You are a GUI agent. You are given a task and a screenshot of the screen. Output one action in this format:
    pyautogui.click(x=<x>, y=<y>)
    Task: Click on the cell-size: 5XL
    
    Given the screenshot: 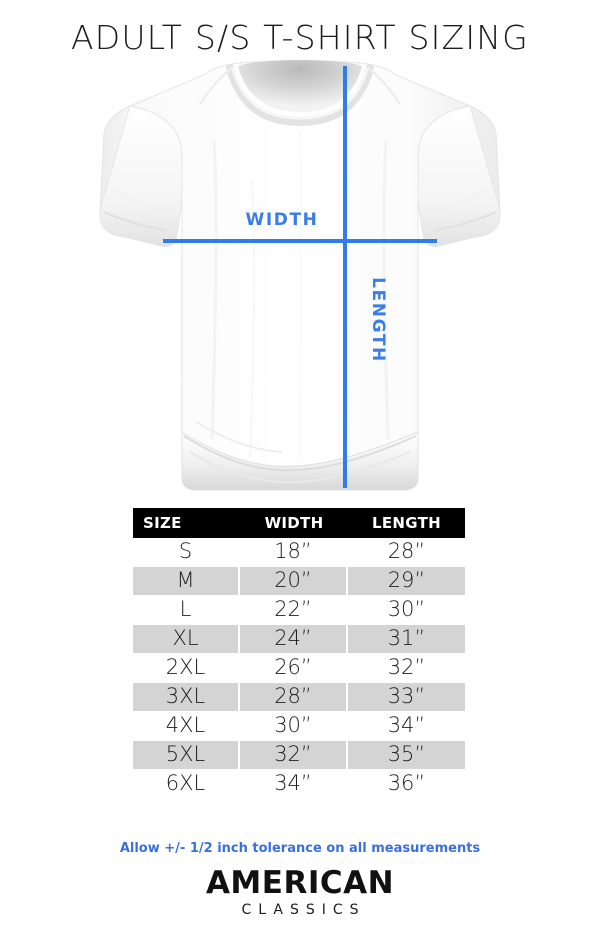 What is the action you would take?
    pyautogui.click(x=186, y=755)
    